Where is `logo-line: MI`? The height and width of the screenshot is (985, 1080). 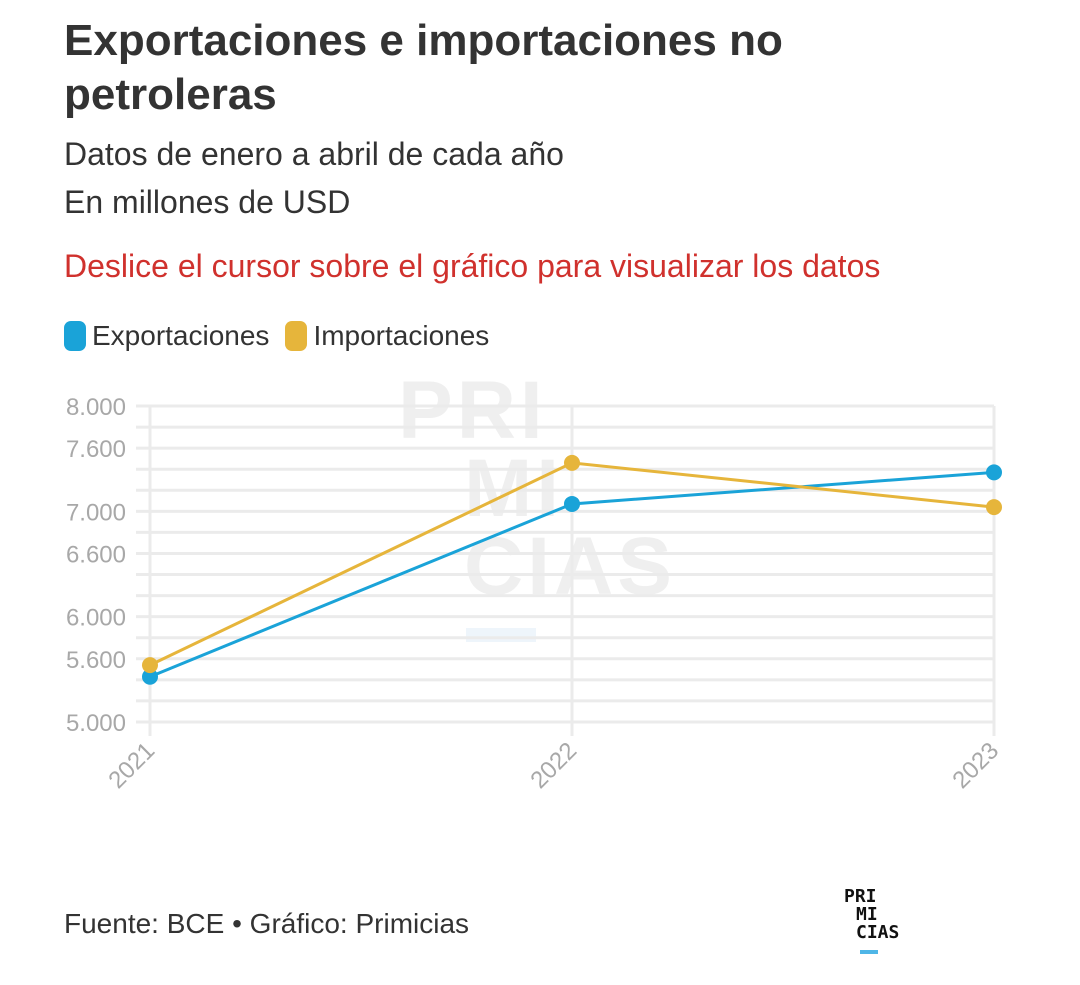
logo-line: MI is located at coordinates (867, 914).